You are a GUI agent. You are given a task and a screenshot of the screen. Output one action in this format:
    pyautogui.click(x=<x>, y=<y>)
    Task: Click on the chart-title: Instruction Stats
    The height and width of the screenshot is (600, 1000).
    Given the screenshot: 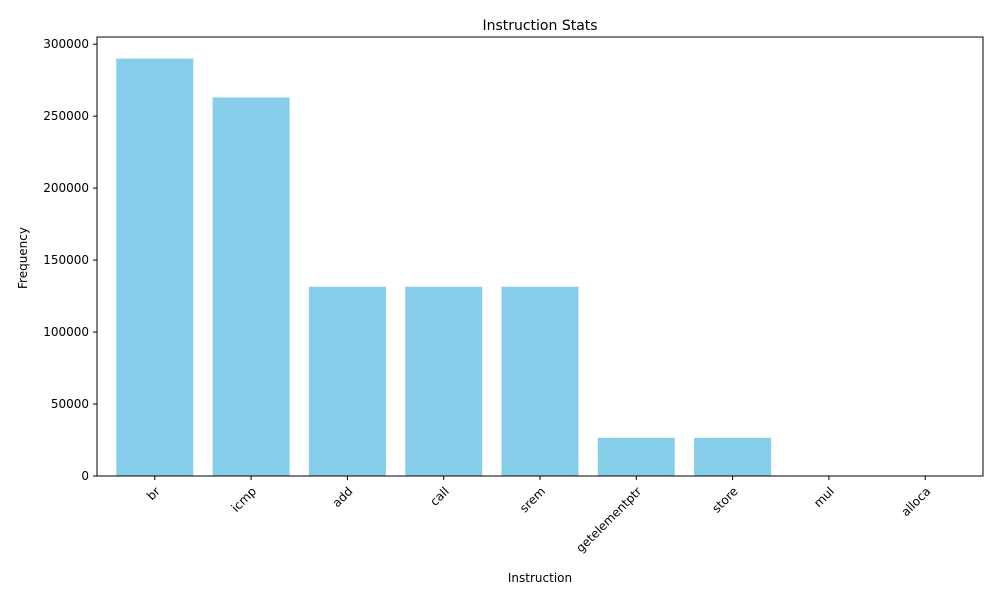 What is the action you would take?
    pyautogui.click(x=539, y=26)
    